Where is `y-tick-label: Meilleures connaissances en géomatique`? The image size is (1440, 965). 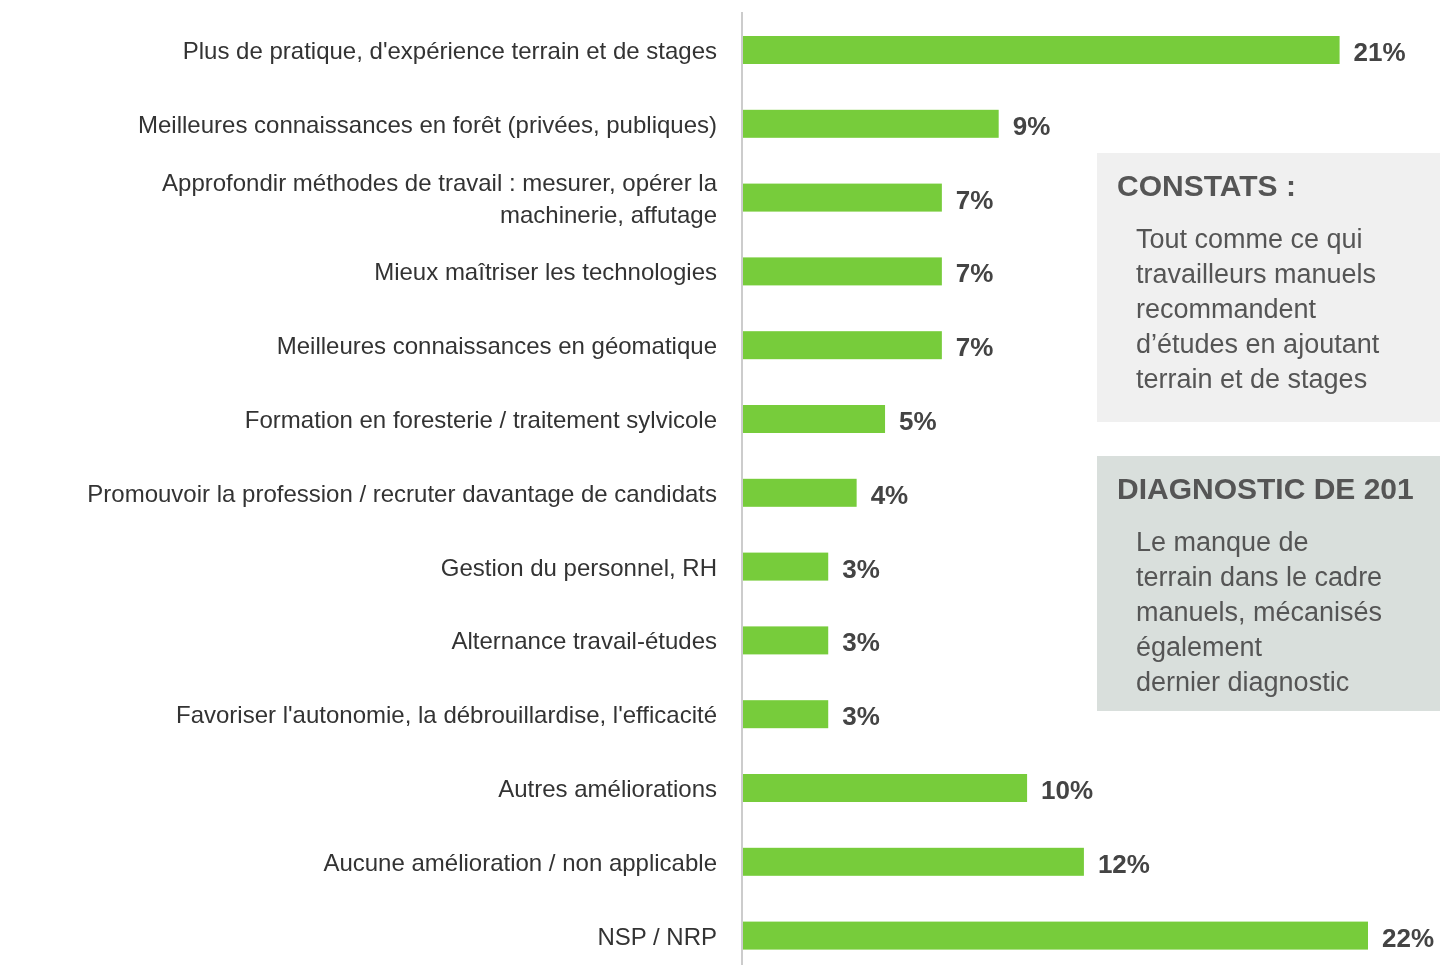 y-tick-label: Meilleures connaissances en géomatique is located at coordinates (496, 345).